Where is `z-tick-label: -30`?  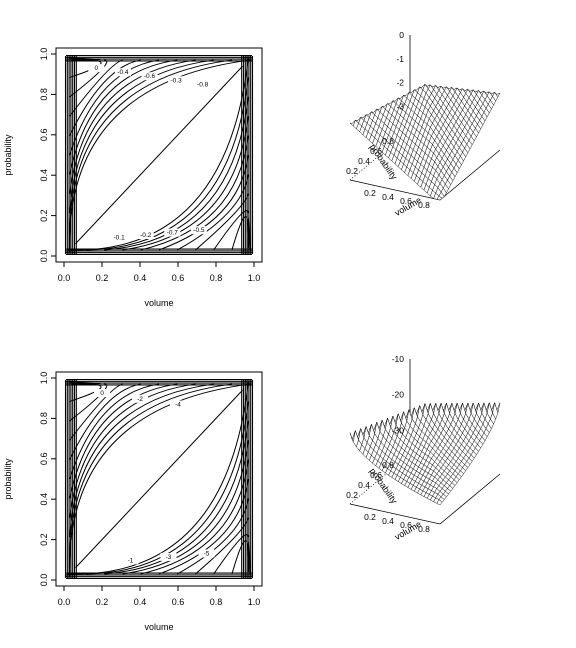
z-tick-label: -30 is located at coordinates (398, 430).